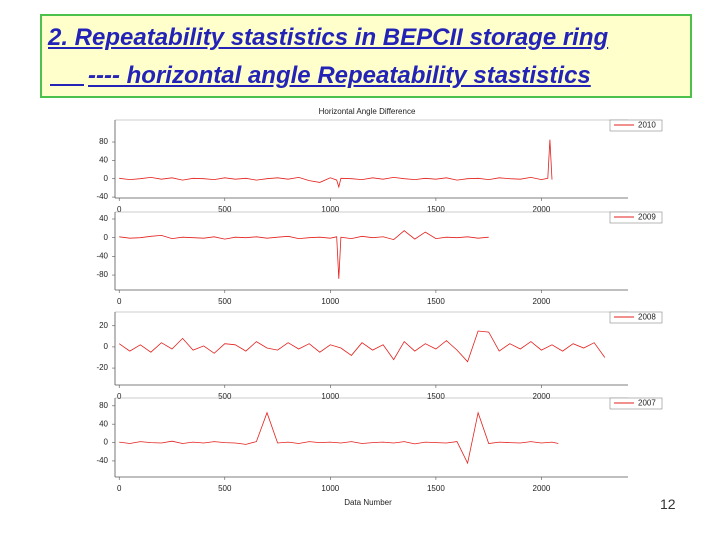 Image resolution: width=720 pixels, height=540 pixels. Describe the element at coordinates (103, 325) in the screenshot. I see `y-tick-label: 20` at that location.